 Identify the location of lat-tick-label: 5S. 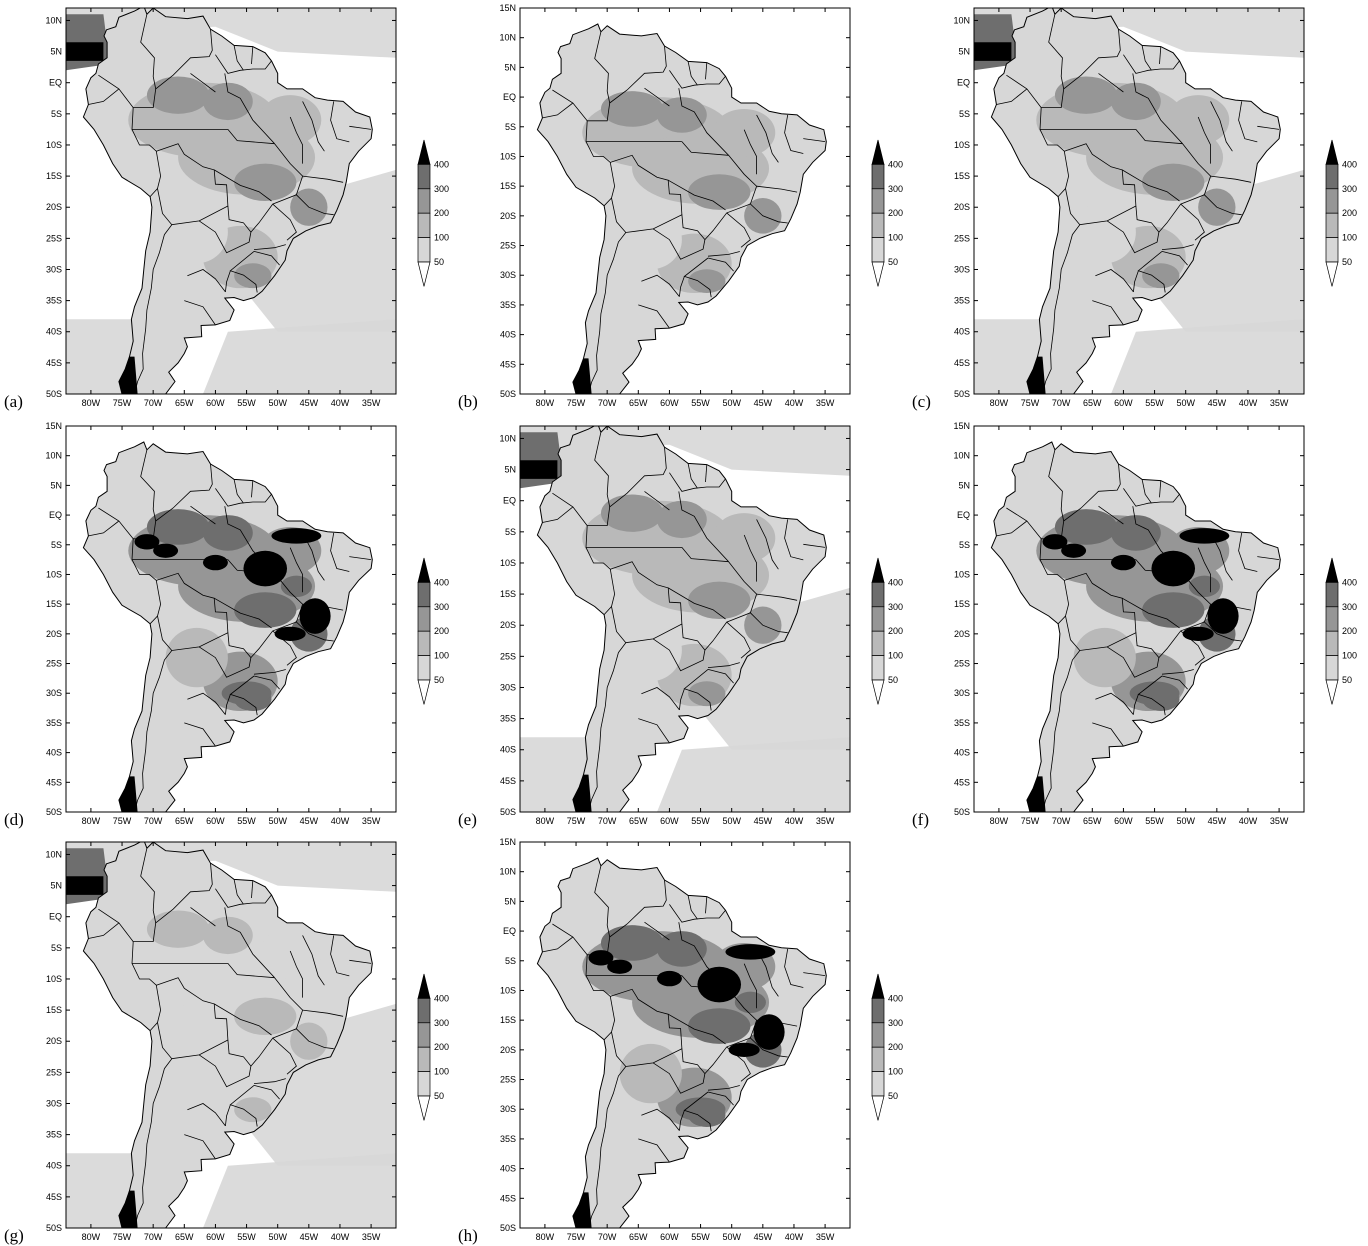
(510, 127).